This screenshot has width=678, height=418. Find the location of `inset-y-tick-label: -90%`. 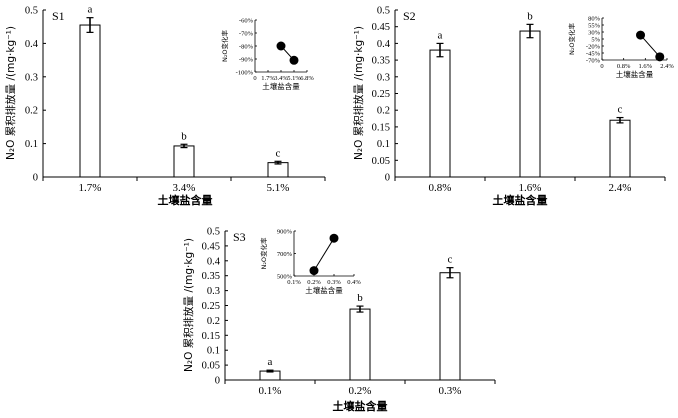

inset-y-tick-label: -90% is located at coordinates (246, 60).